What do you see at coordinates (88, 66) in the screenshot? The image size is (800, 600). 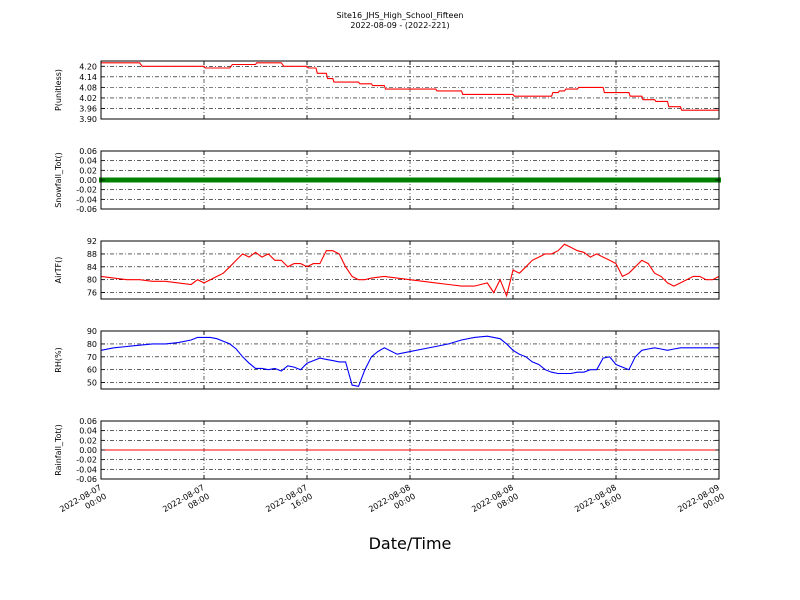 I see `y-tick-label: 4.20` at bounding box center [88, 66].